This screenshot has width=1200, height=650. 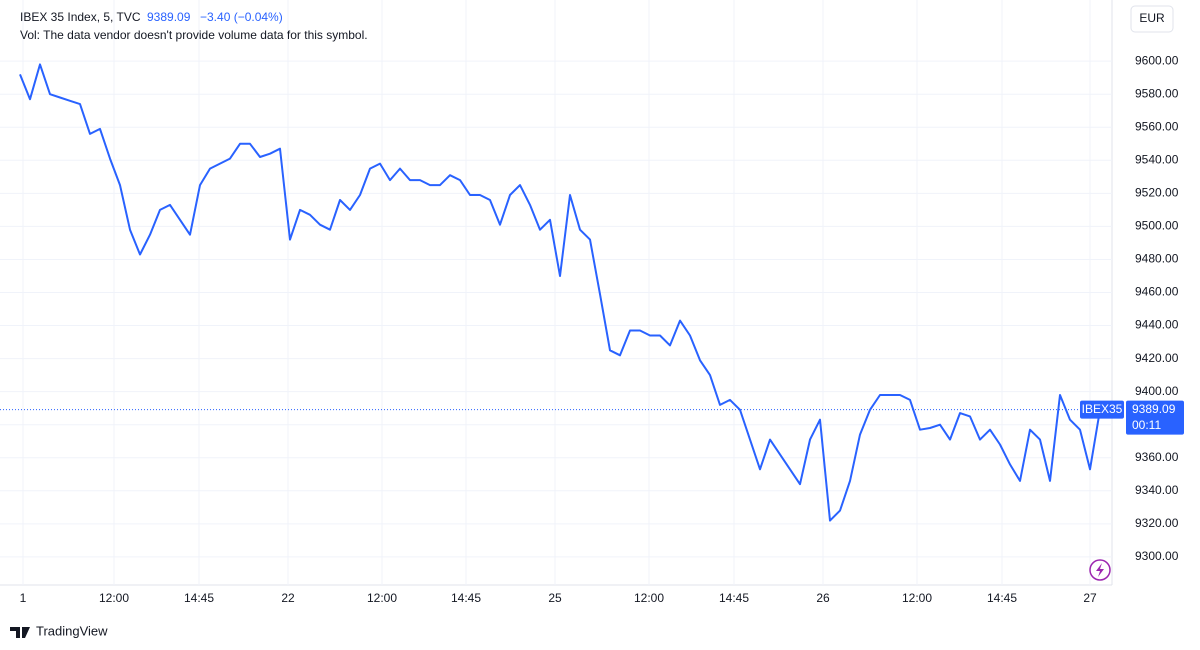 What do you see at coordinates (1090, 598) in the screenshot?
I see `x-tick-label: 27` at bounding box center [1090, 598].